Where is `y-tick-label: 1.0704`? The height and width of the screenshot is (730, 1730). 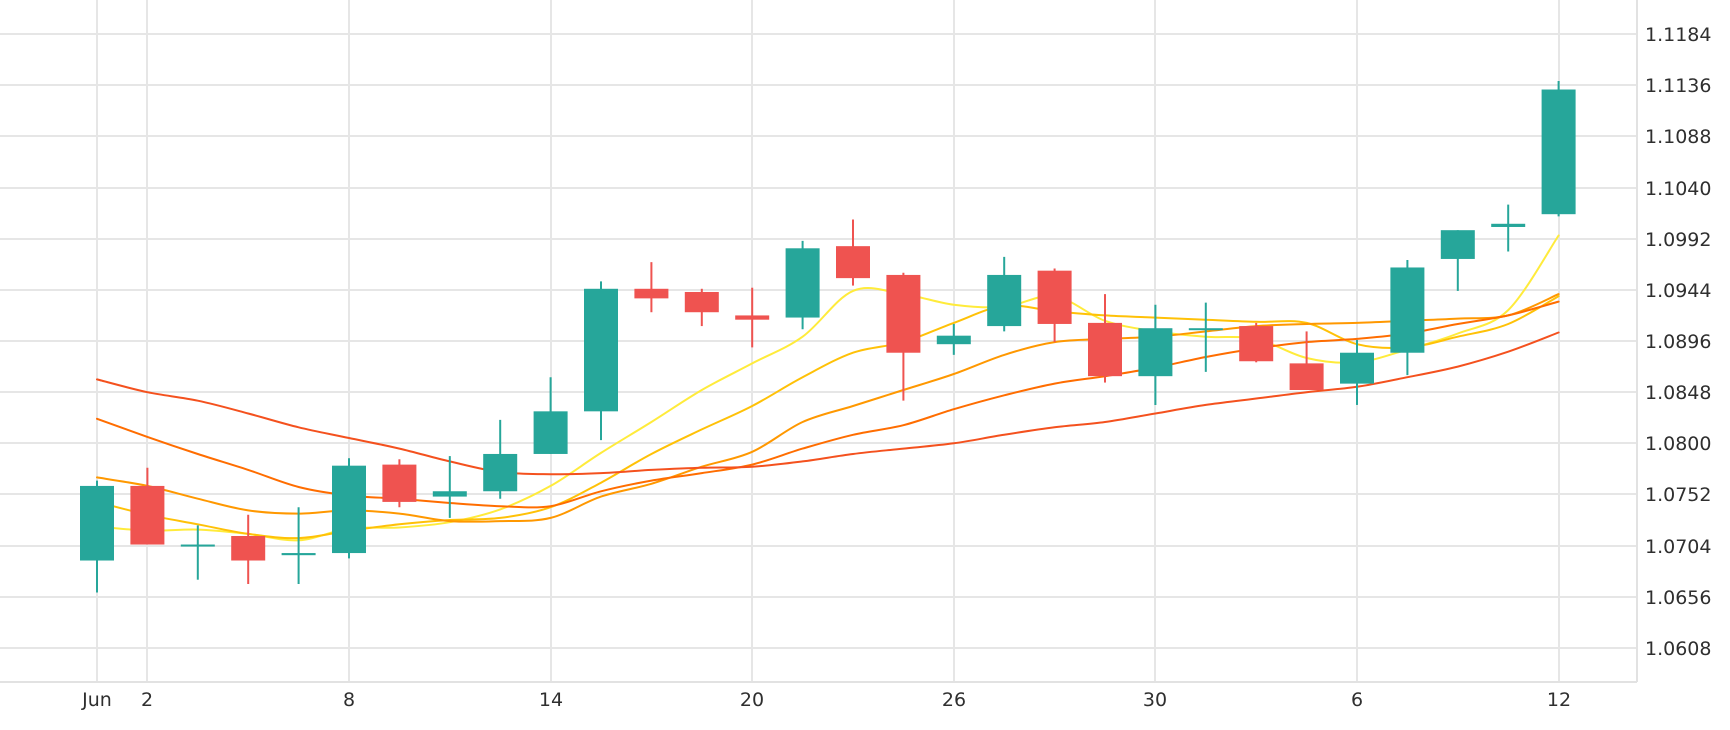 y-tick-label: 1.0704 is located at coordinates (1678, 547).